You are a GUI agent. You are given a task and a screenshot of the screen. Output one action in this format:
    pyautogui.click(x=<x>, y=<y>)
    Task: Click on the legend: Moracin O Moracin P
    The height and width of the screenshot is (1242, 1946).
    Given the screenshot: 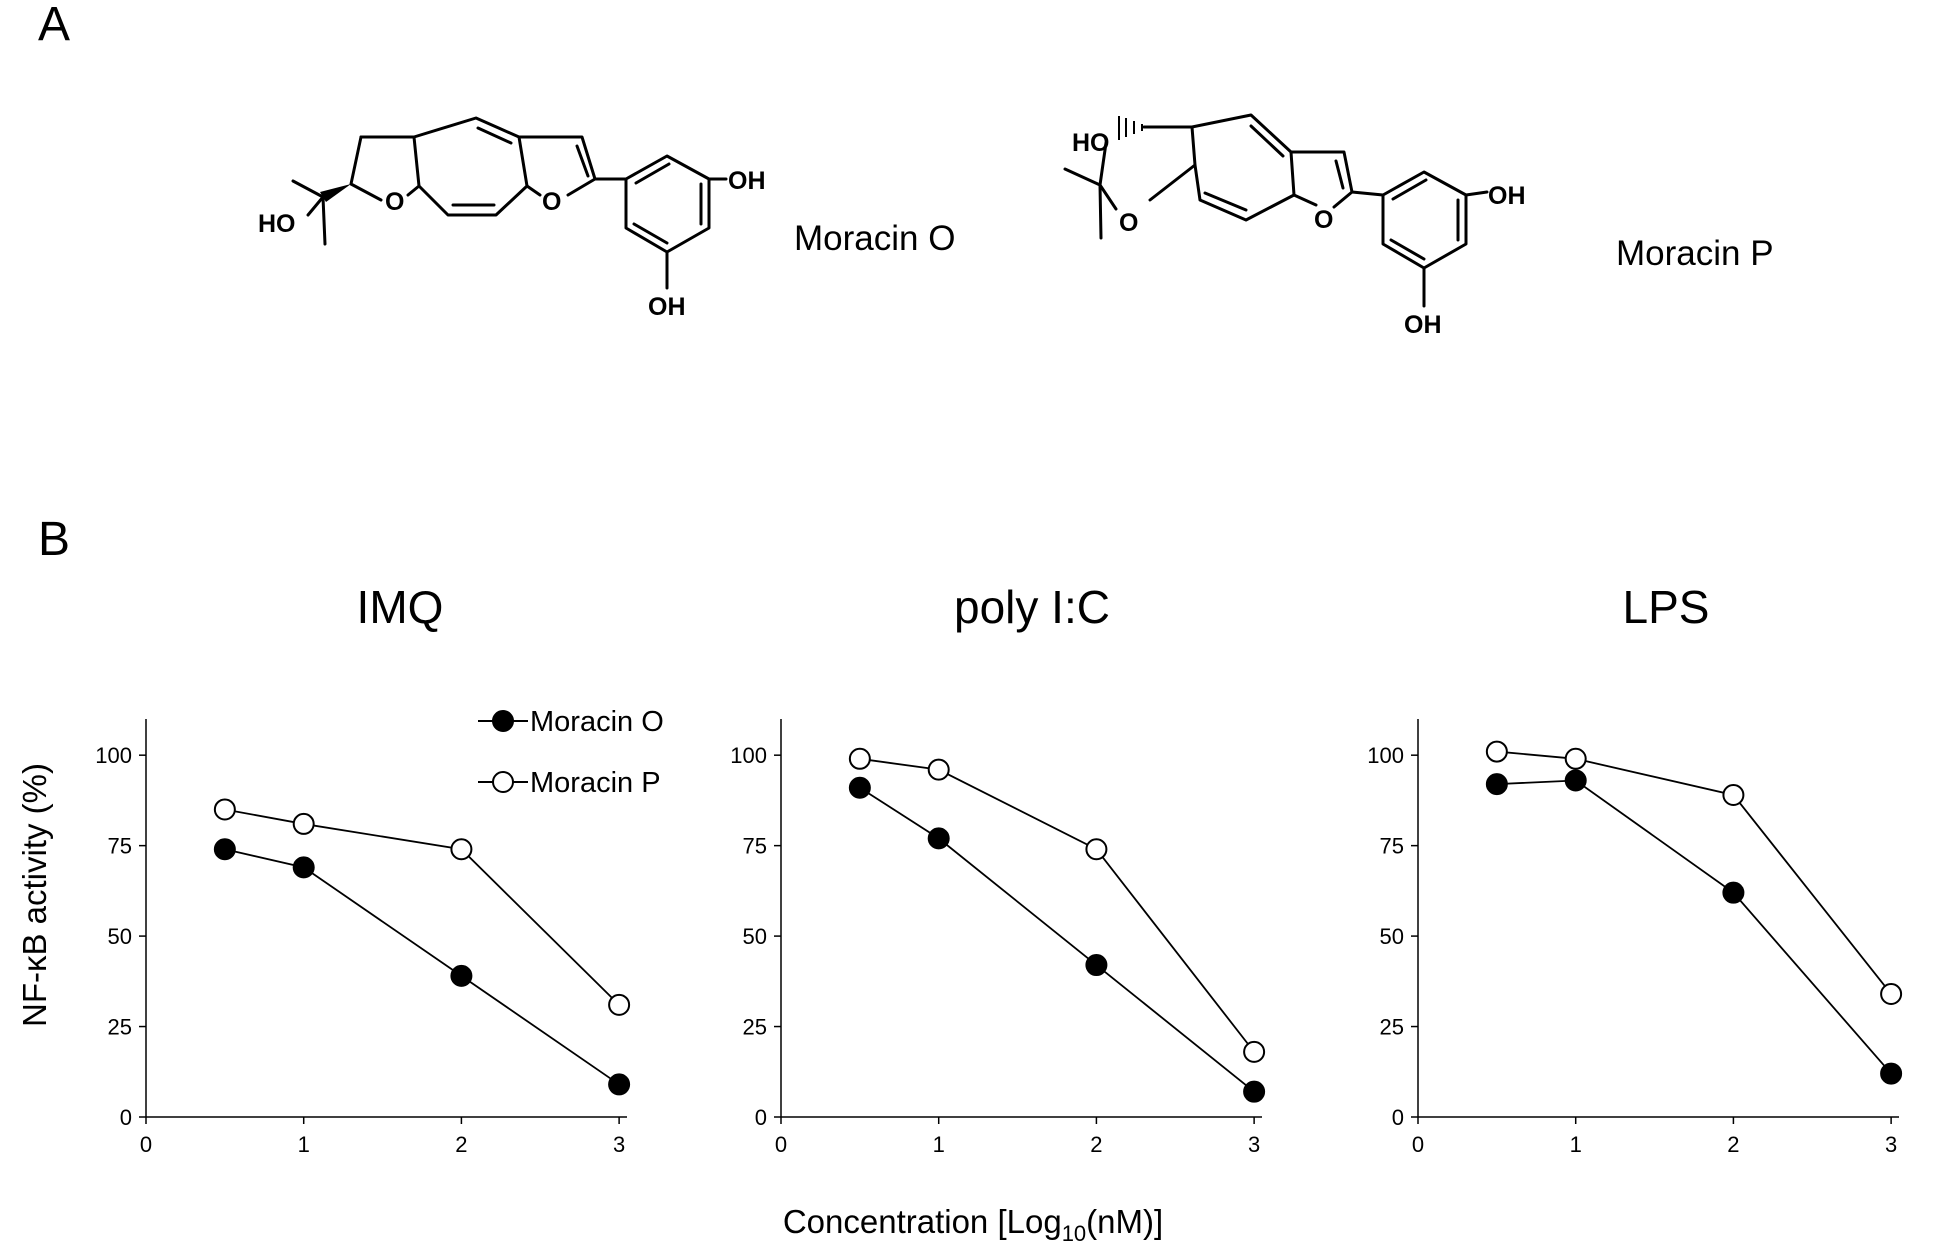 What is the action you would take?
    pyautogui.click(x=571, y=752)
    